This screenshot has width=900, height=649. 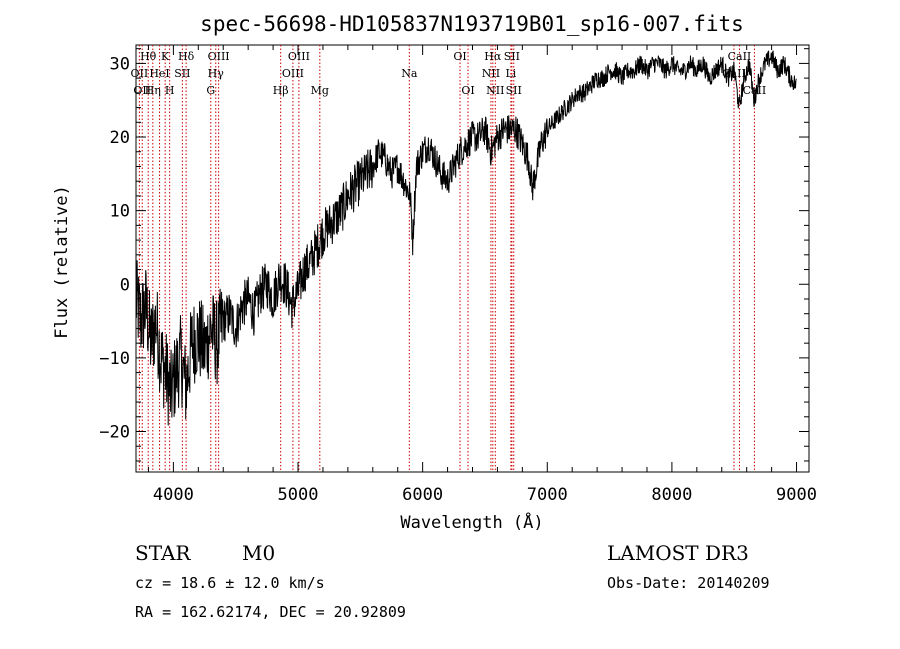 What do you see at coordinates (493, 56) in the screenshot?
I see `line-marker-label: Hα` at bounding box center [493, 56].